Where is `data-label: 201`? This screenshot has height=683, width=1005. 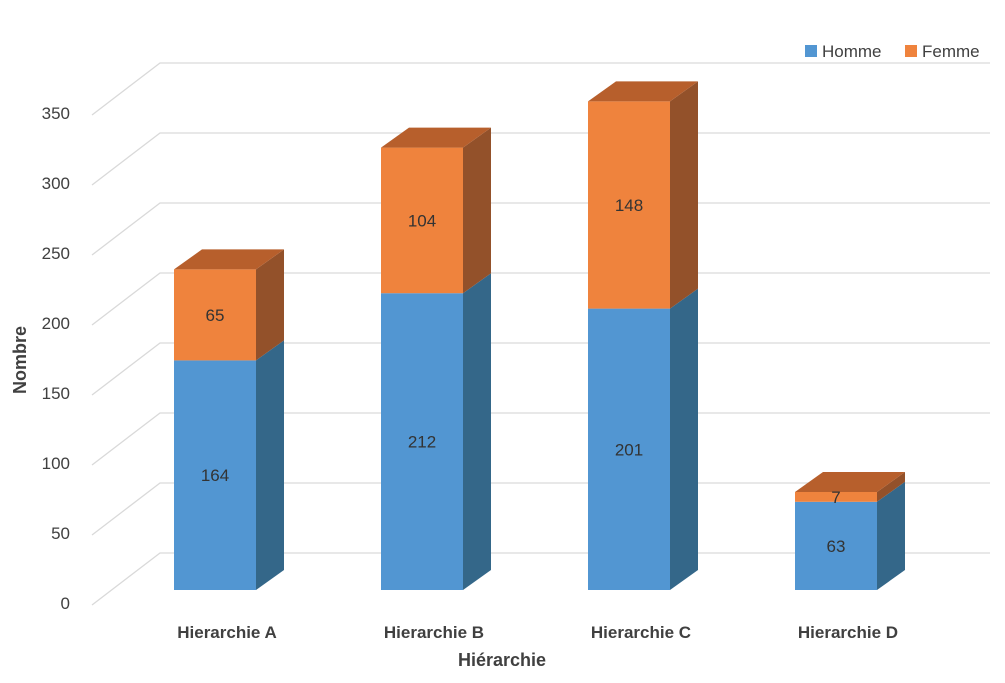
data-label: 201 is located at coordinates (629, 449).